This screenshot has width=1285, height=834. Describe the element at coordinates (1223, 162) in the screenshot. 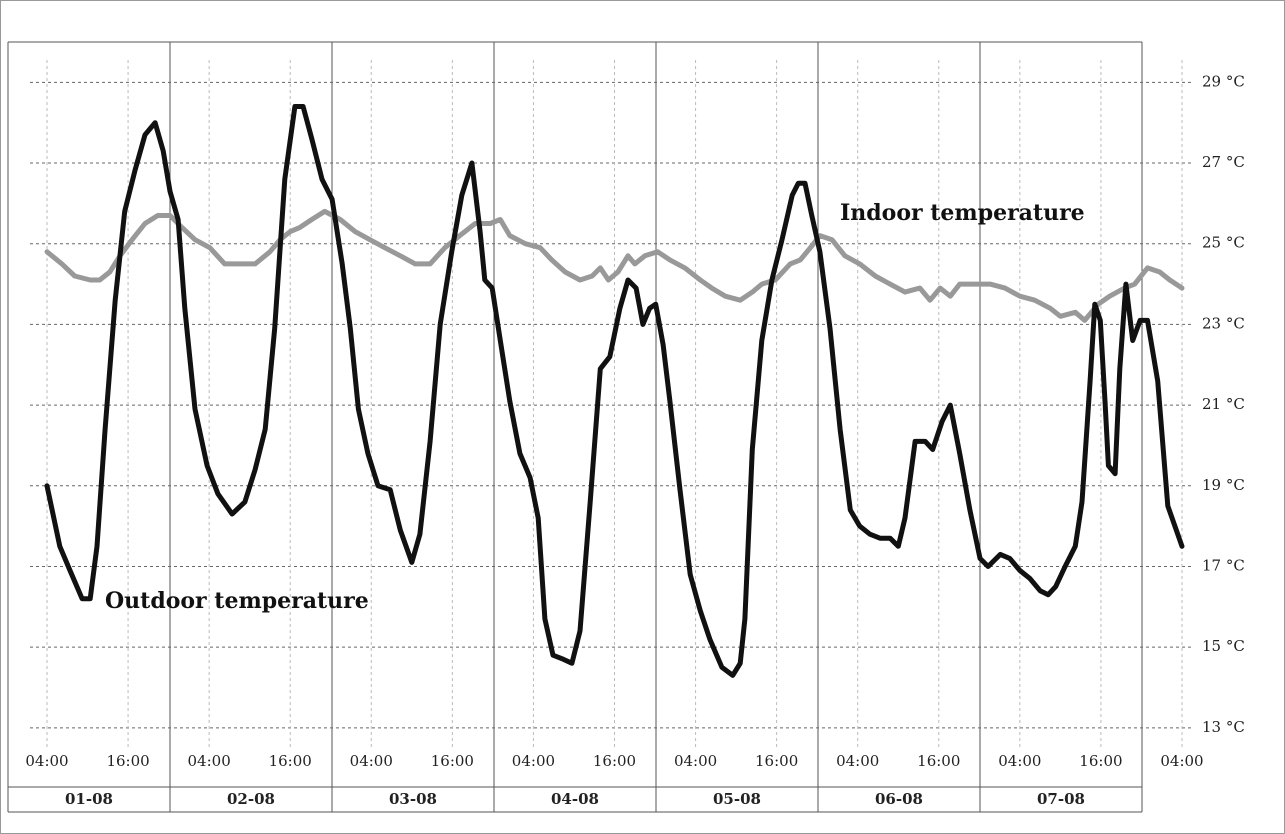

I see `y-tick-label: 27 °C` at that location.